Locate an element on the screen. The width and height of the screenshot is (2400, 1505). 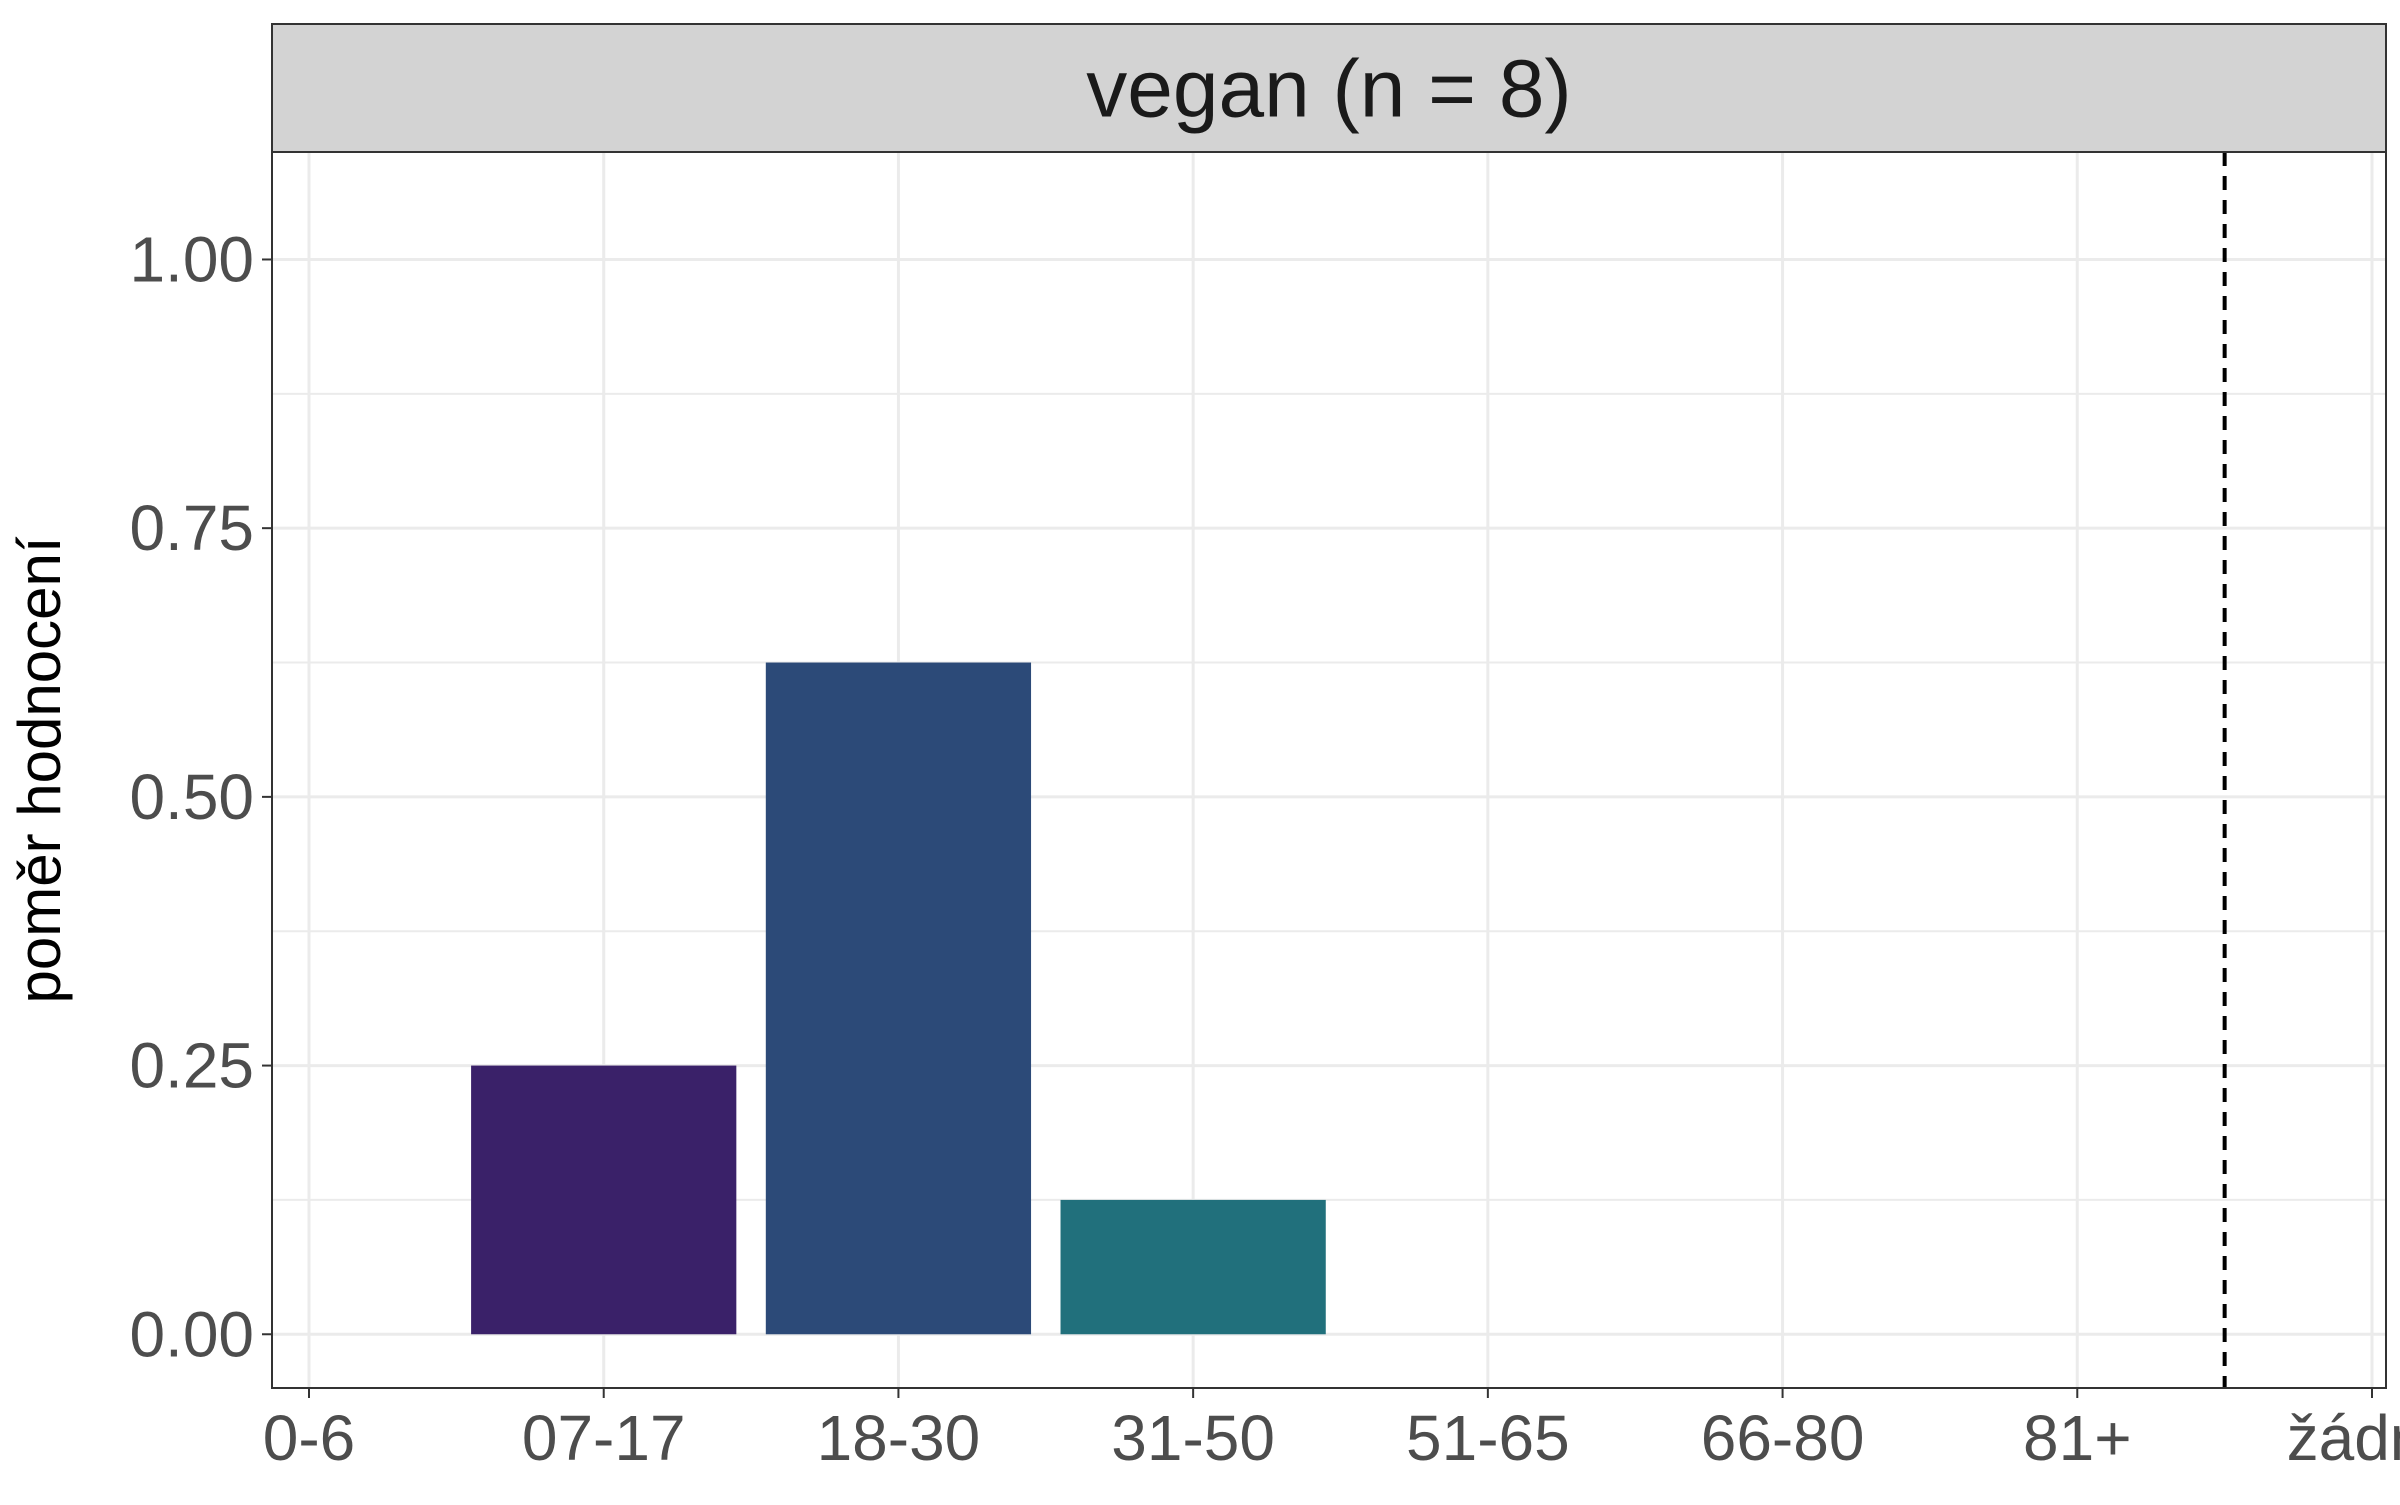
x-tick-label: 51-65 is located at coordinates (1488, 1438).